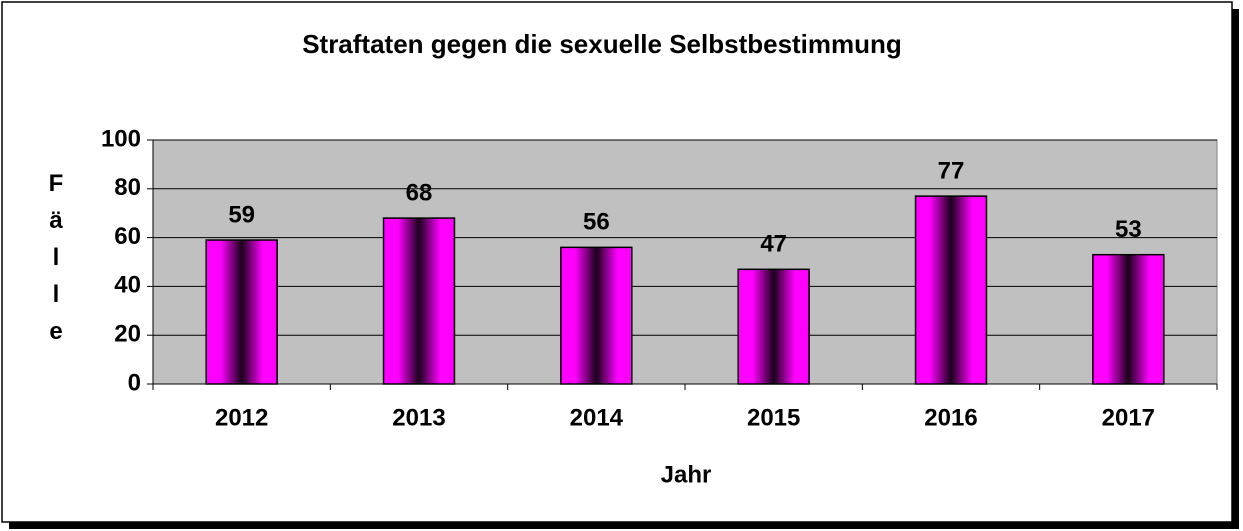  Describe the element at coordinates (597, 417) in the screenshot. I see `x-tick-label: 2014` at that location.